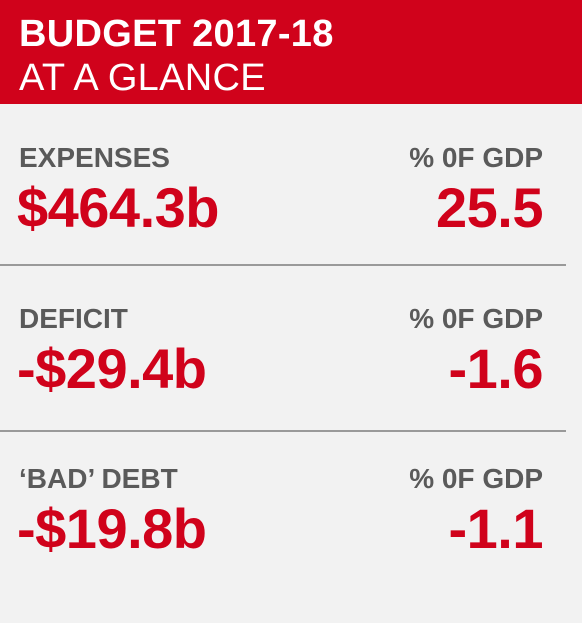 The image size is (582, 623). I want to click on deficit-pct-value: -1.6, so click(496, 368).